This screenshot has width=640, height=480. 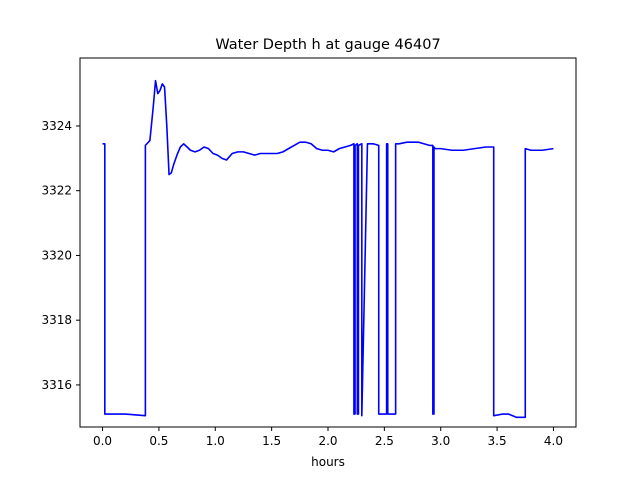 What do you see at coordinates (56, 126) in the screenshot?
I see `y-tick-label: 3324` at bounding box center [56, 126].